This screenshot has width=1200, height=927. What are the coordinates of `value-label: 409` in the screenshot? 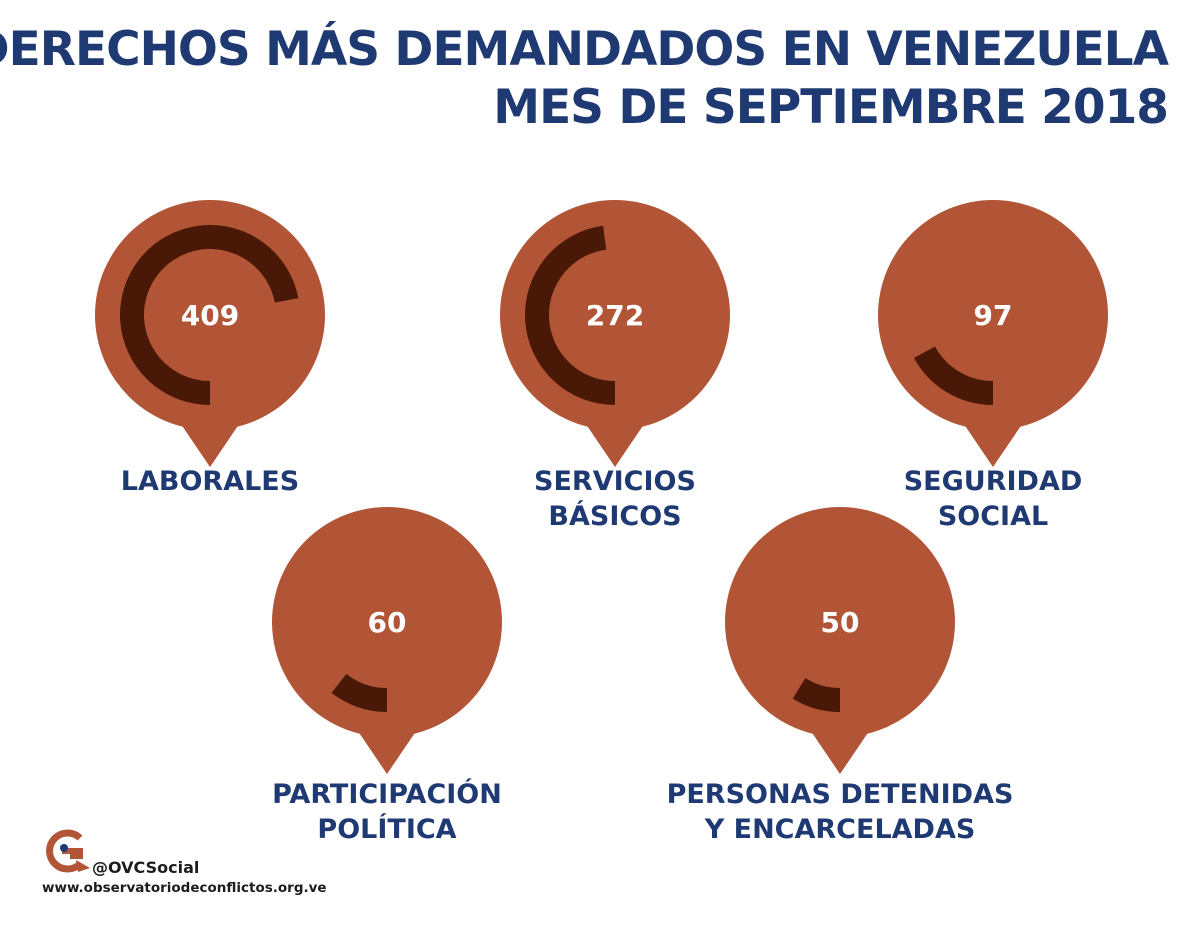 It's located at (210, 315).